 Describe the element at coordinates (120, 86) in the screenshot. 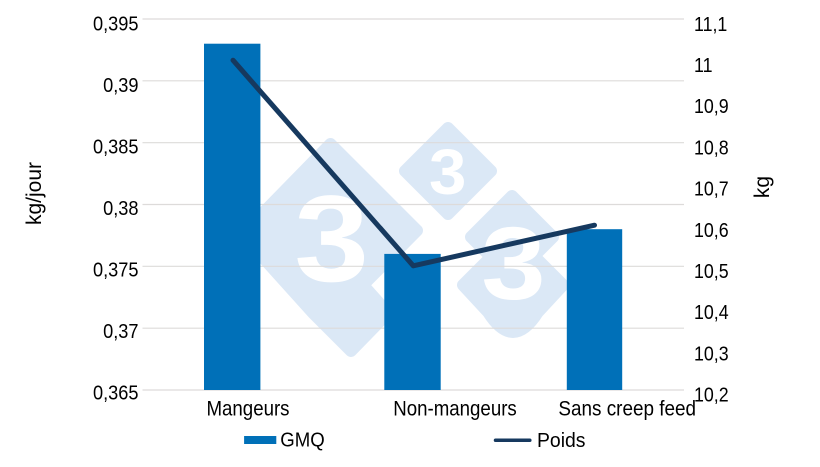

I see `svg-text: 0,39` at that location.